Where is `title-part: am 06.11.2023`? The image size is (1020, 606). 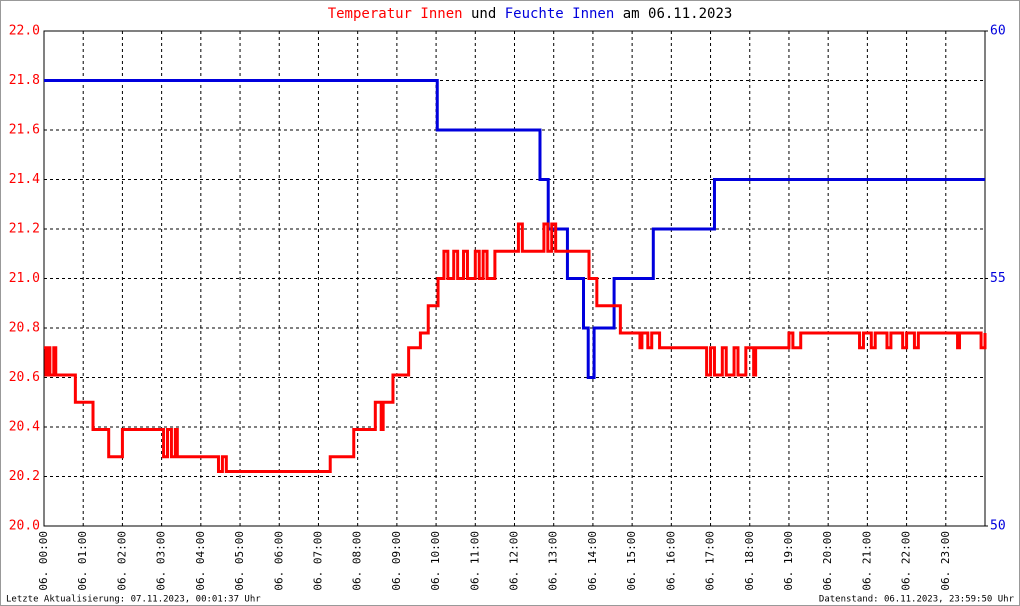
title-part: am 06.11.2023 is located at coordinates (678, 14).